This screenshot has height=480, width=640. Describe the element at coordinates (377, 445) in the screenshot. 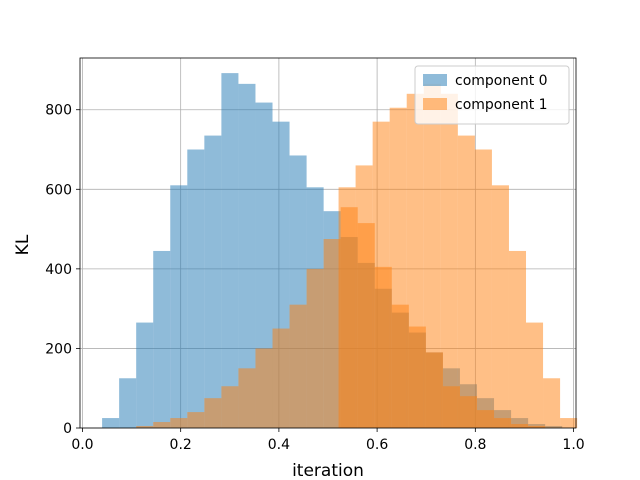

I see `x-tick-label-3: 0.6` at that location.